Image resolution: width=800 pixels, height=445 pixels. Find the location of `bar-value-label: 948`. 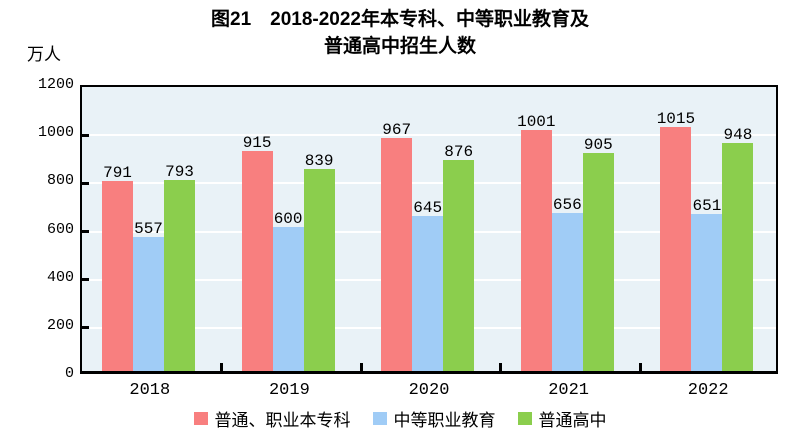

bar-value-label: 948 is located at coordinates (738, 134).